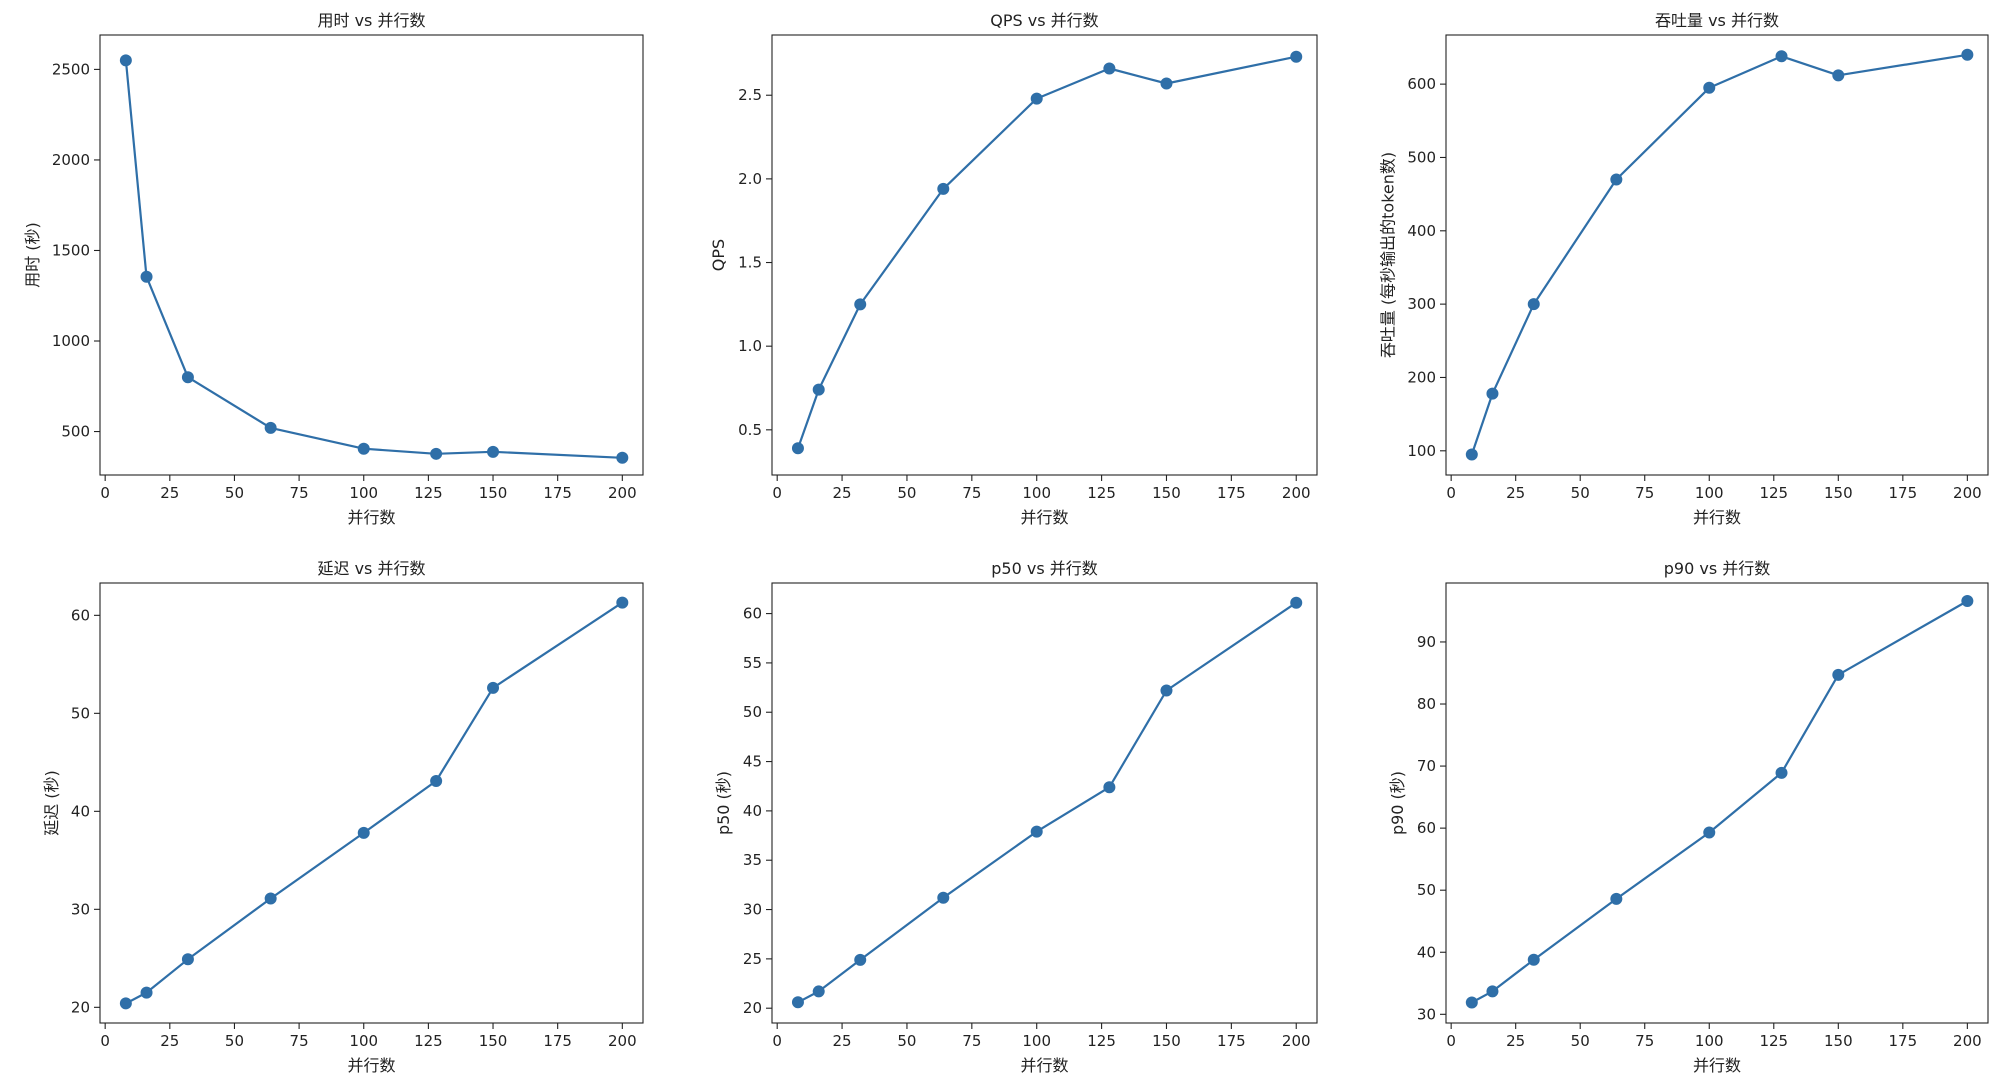  Describe the element at coordinates (1046, 252) in the screenshot. I see `qps-series-line` at that location.